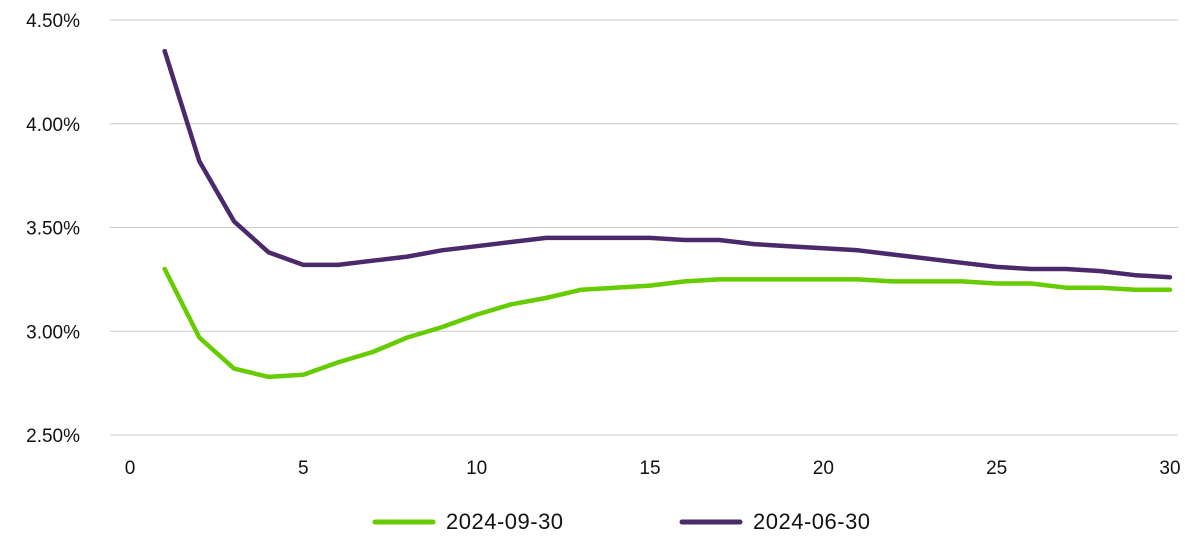  What do you see at coordinates (823, 468) in the screenshot?
I see `x-tick-label: 20` at bounding box center [823, 468].